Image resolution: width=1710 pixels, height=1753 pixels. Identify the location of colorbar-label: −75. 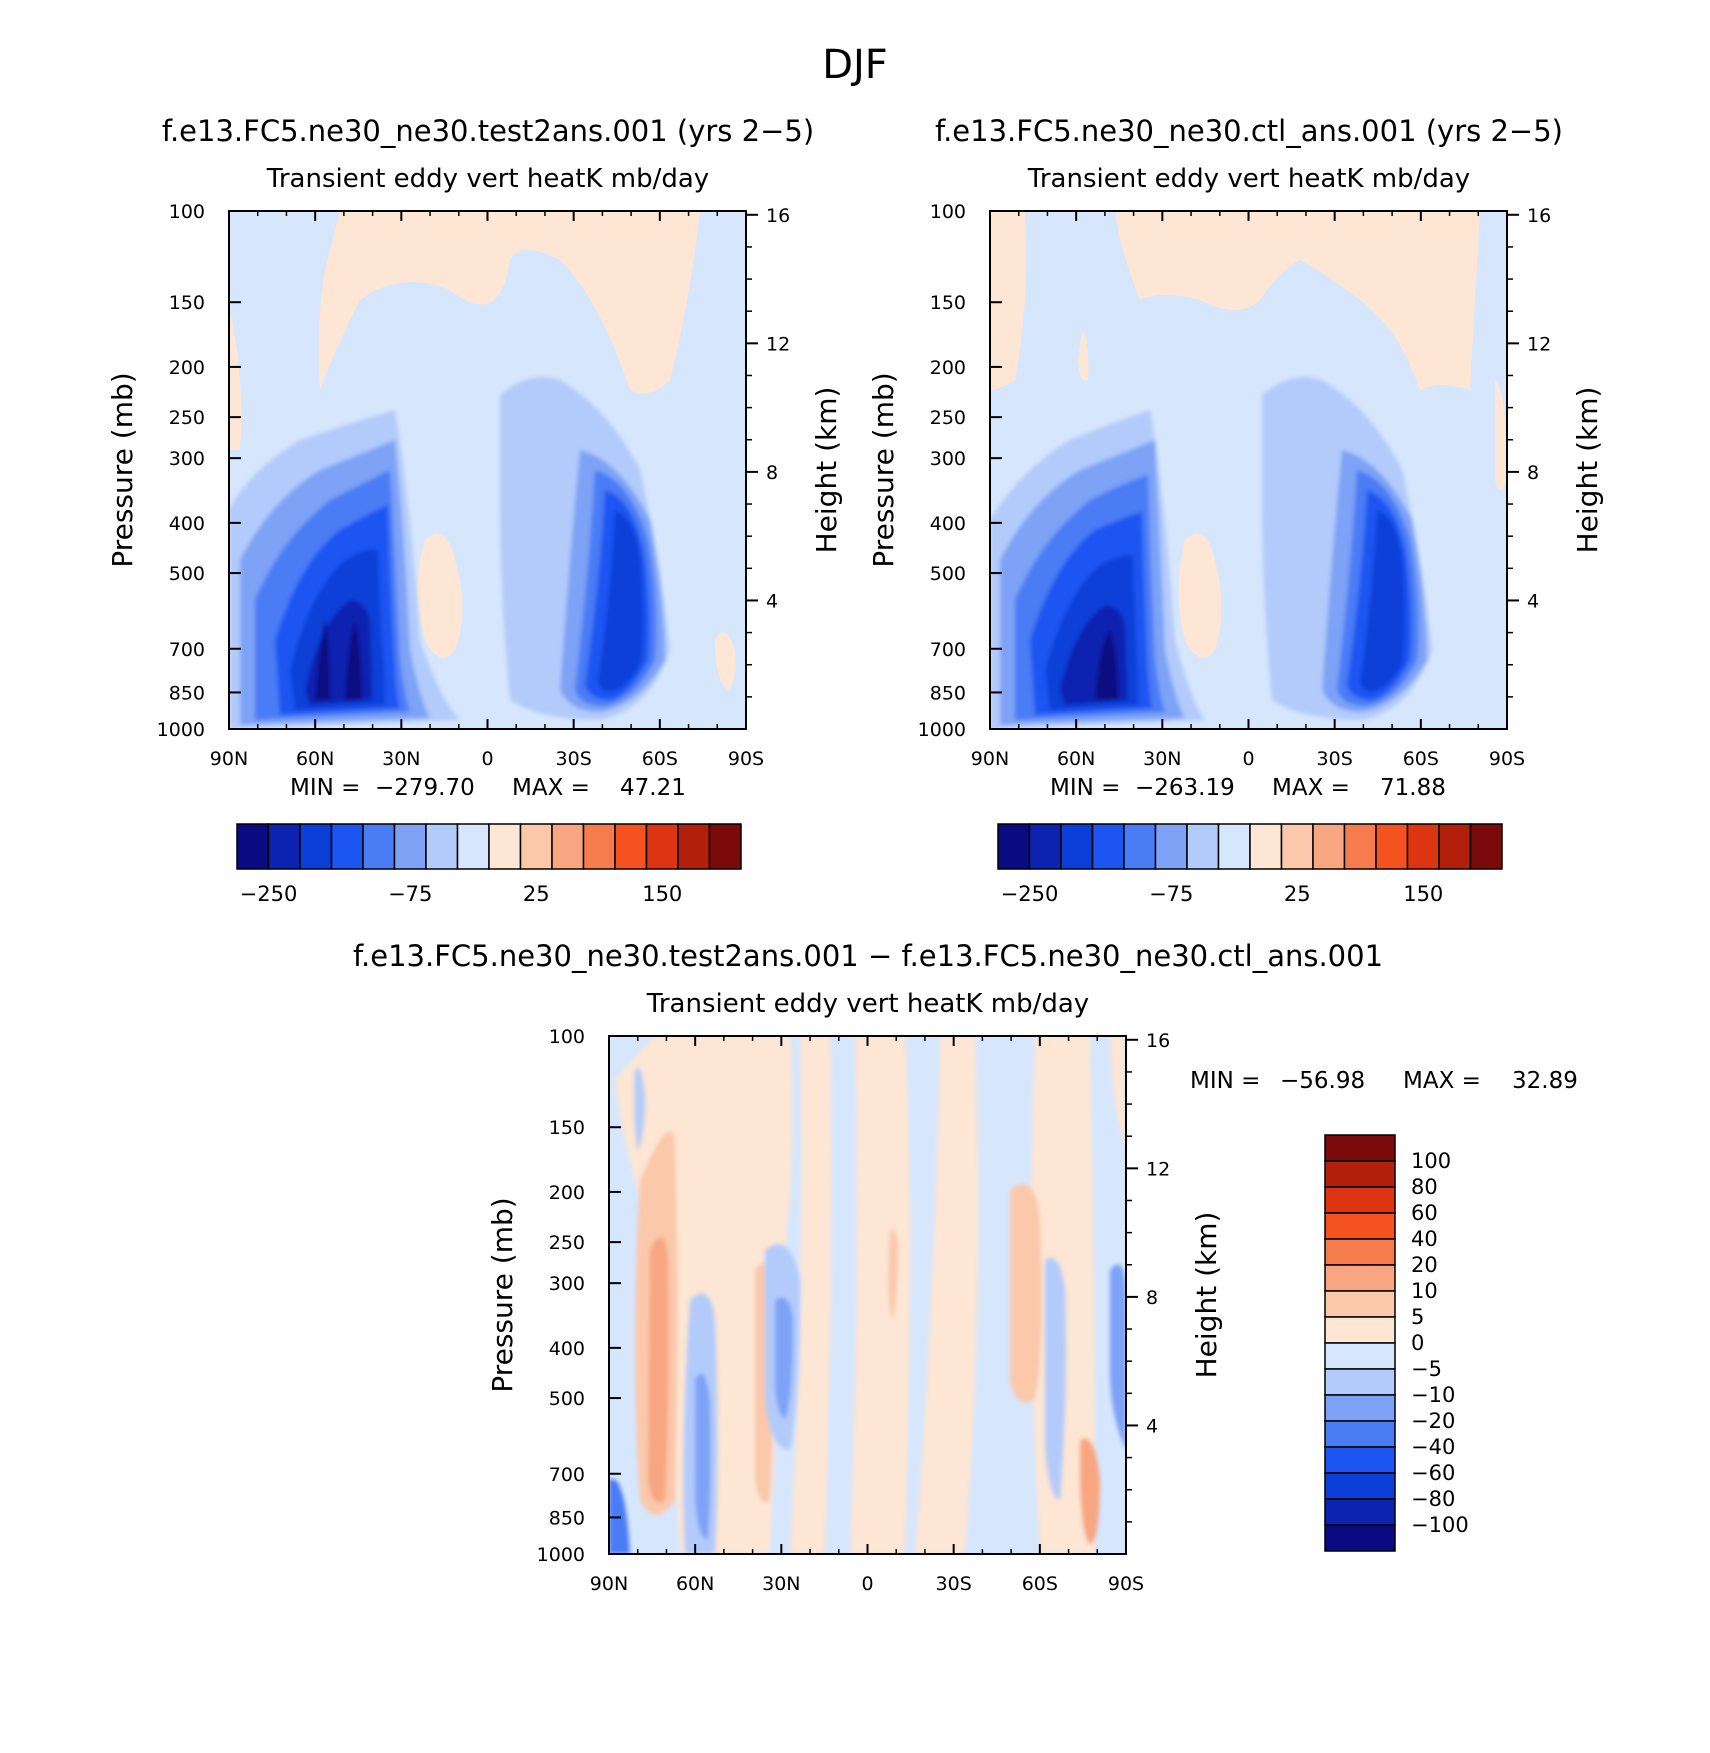
(410, 894).